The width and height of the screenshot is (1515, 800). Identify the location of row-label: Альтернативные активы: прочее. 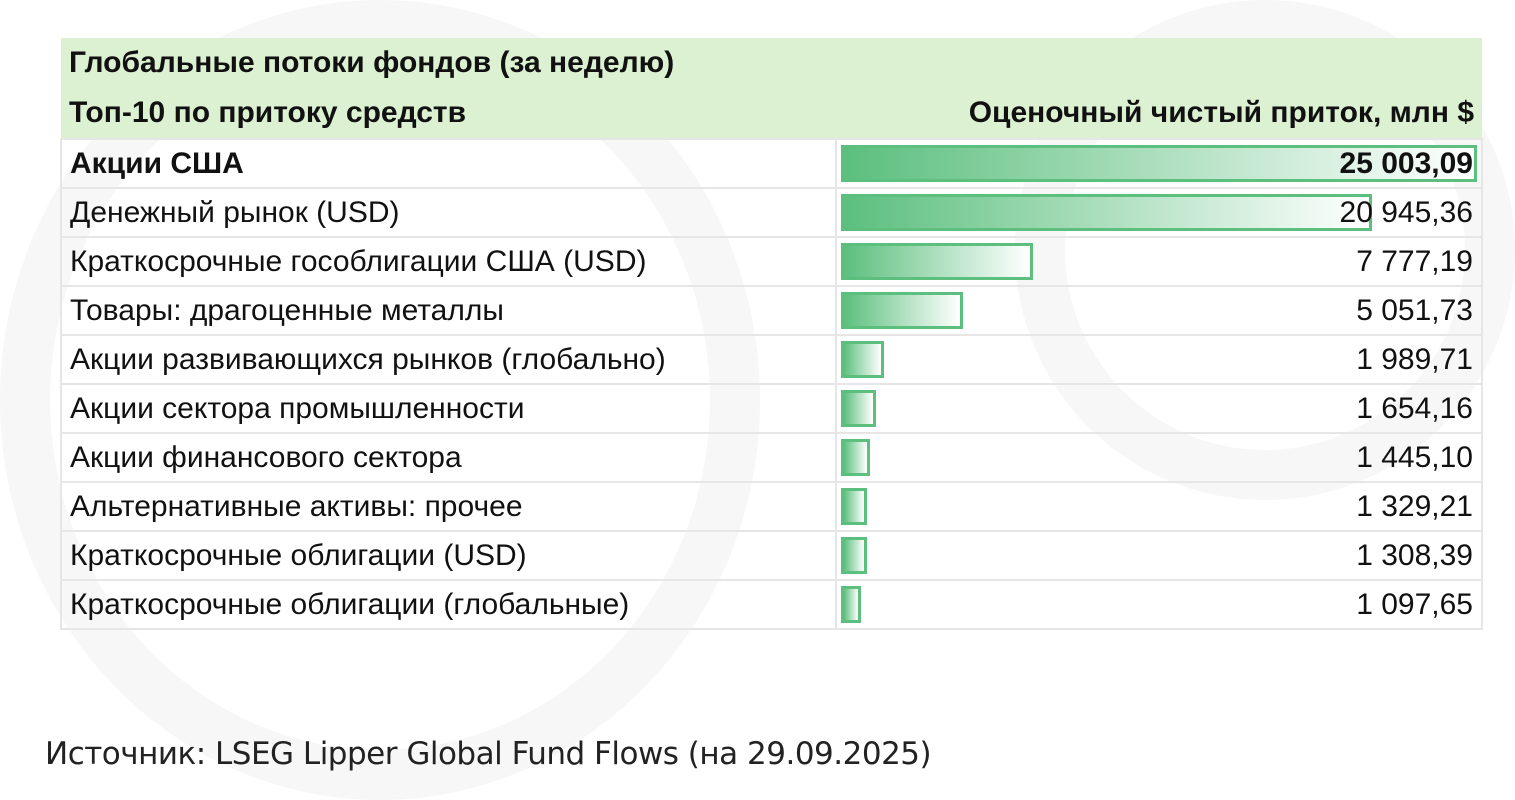
(448, 506).